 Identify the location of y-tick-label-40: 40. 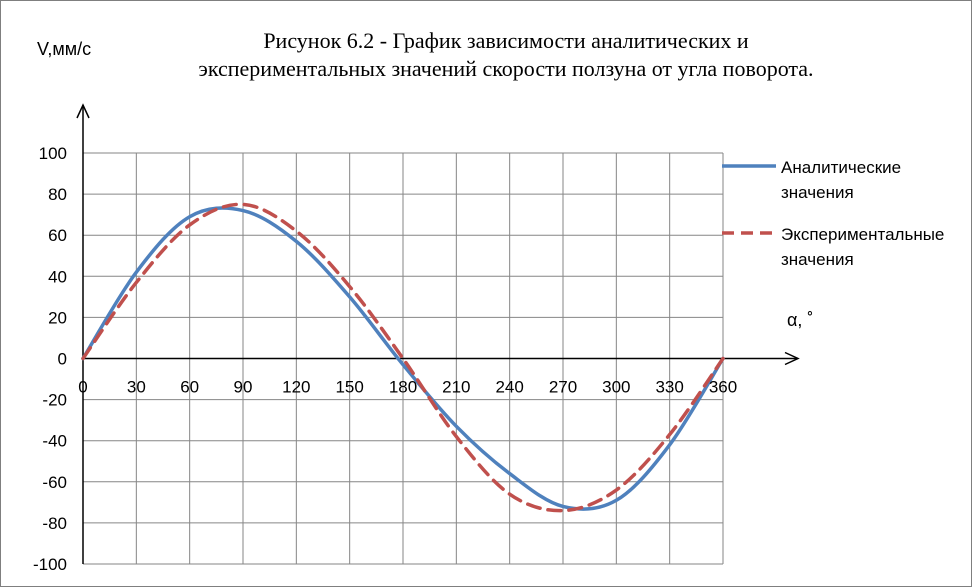
(57, 276).